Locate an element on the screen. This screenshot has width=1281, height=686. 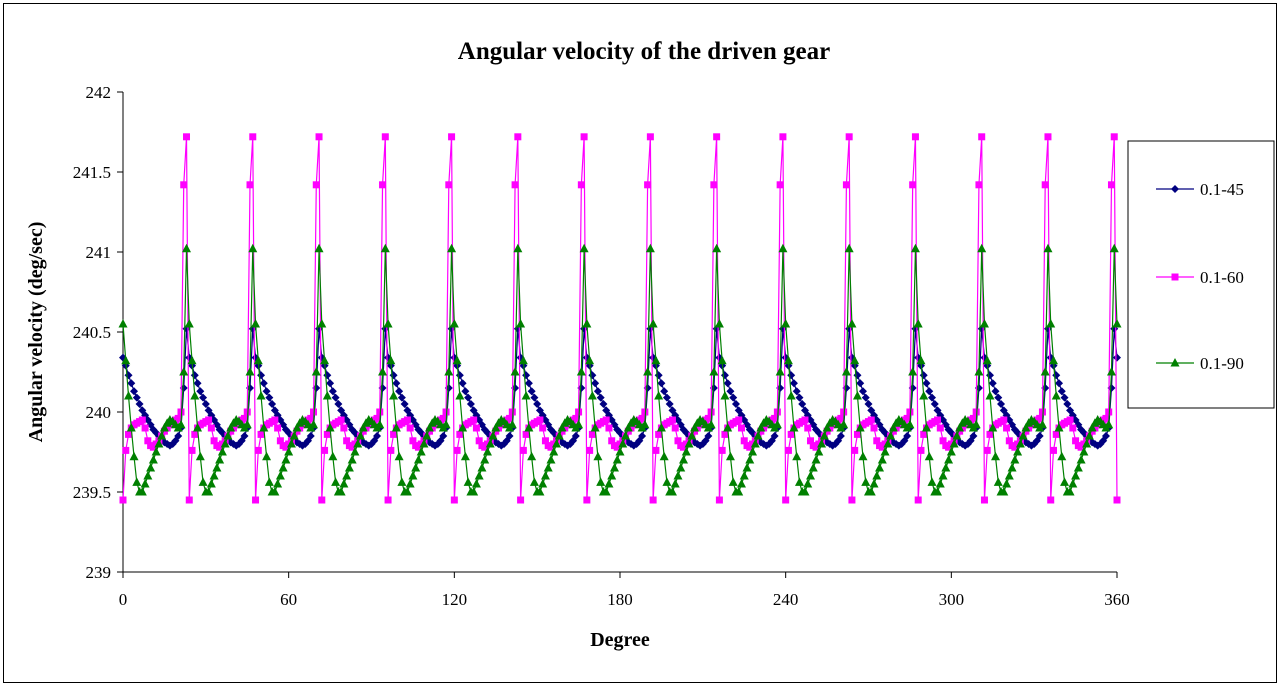
legend-marker is located at coordinates (1175, 362).